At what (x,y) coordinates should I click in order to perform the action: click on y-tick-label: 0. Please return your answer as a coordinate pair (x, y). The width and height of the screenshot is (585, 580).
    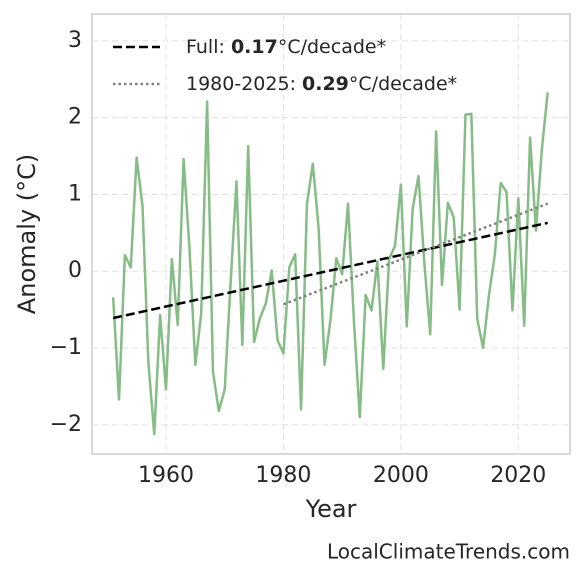
    Looking at the image, I should click on (75, 270).